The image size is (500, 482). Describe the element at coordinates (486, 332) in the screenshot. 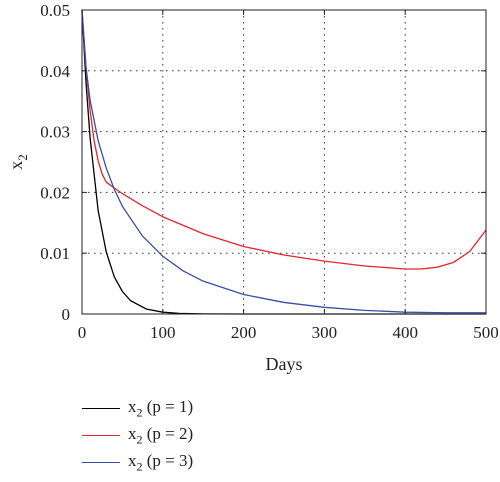

I see `x-tick-label: 500` at that location.